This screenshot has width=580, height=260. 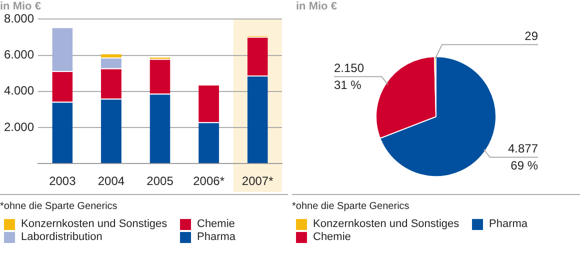 What do you see at coordinates (62, 181) in the screenshot?
I see `x-tick-label: 2003` at bounding box center [62, 181].